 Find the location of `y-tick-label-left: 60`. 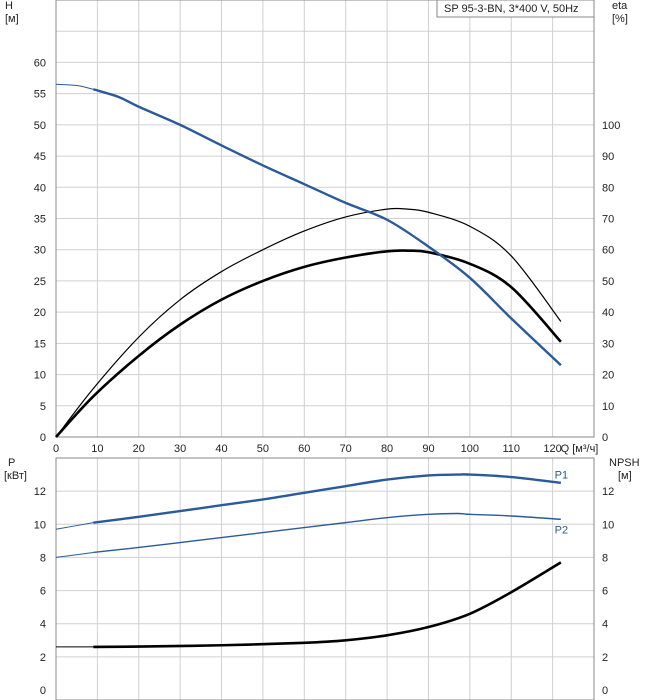

y-tick-label-left: 60 is located at coordinates (40, 63).